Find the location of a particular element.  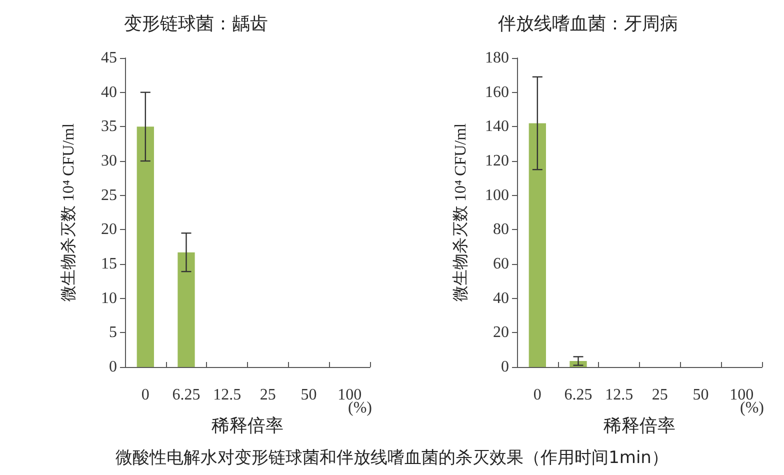

y-tick-label: 180 is located at coordinates (497, 58).